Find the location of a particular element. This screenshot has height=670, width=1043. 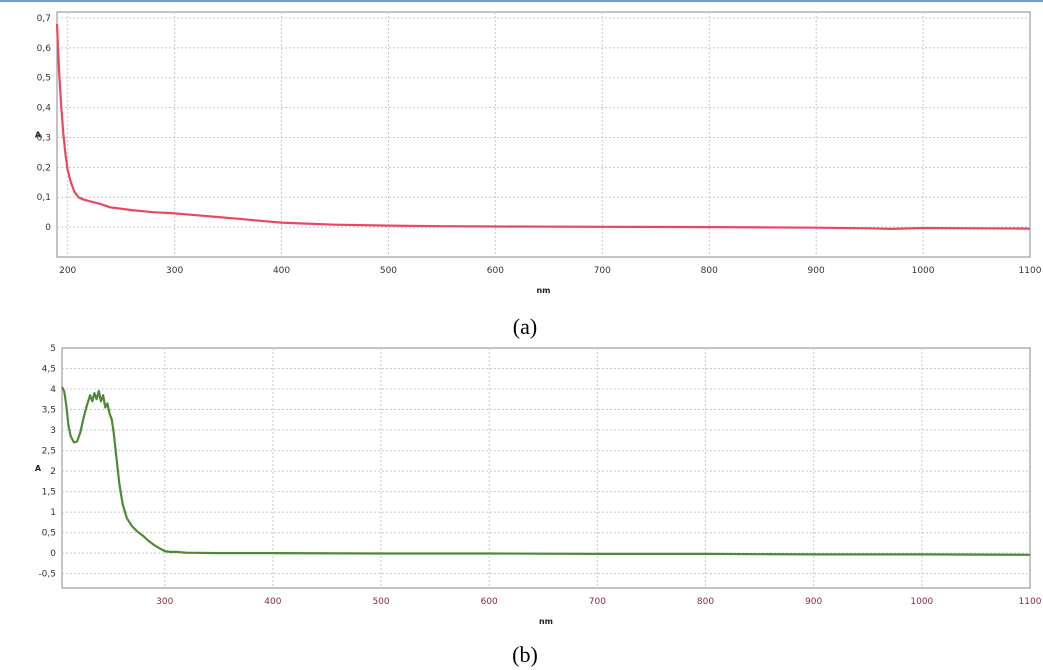

y-tick-label: 1,5 is located at coordinates (49, 493).